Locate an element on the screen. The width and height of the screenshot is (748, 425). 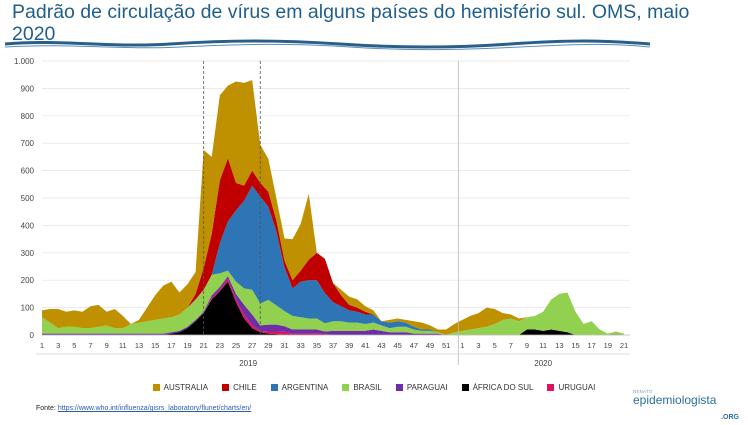
logo-org-text: .ORG is located at coordinates (730, 417).